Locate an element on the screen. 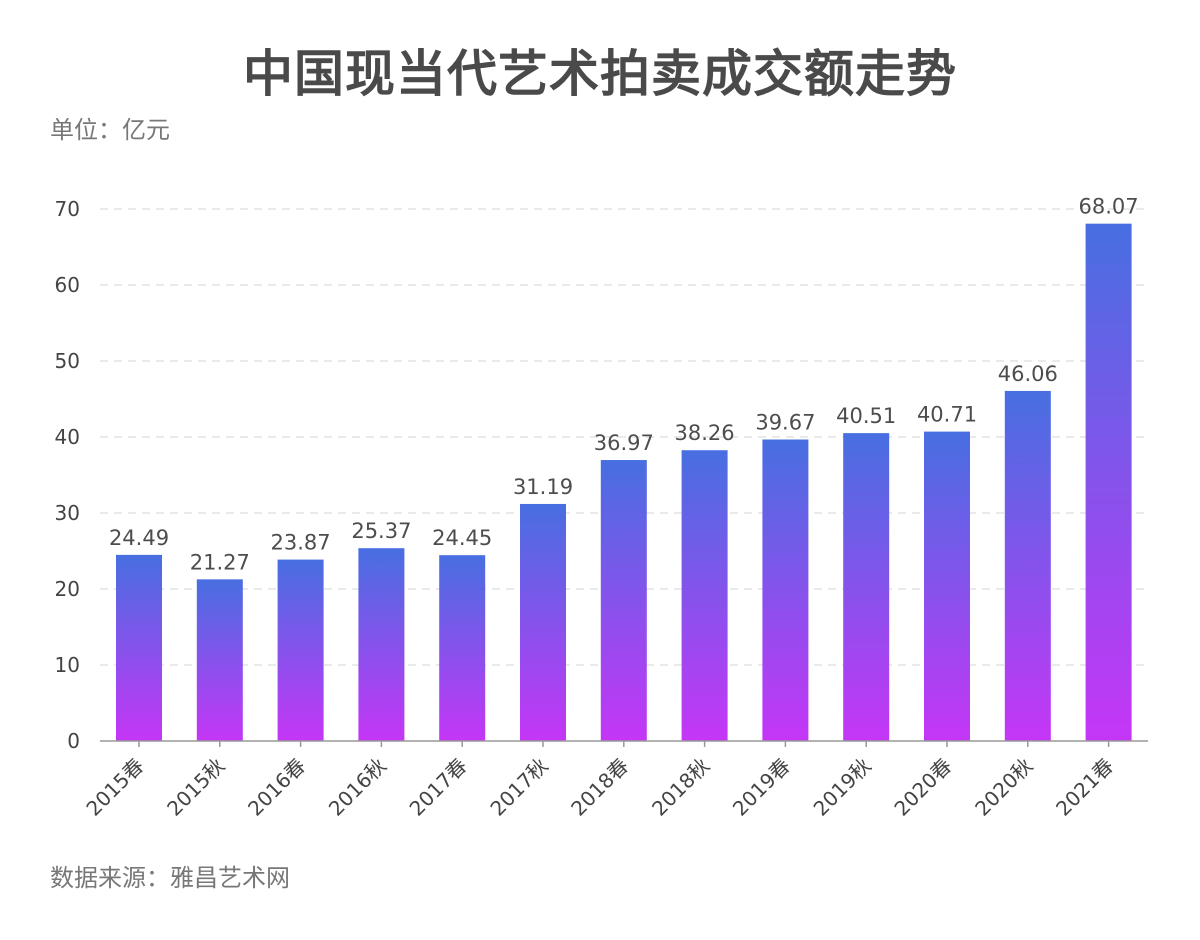 This screenshot has width=1200, height=940. x-tick-label: 2017春 is located at coordinates (438, 787).